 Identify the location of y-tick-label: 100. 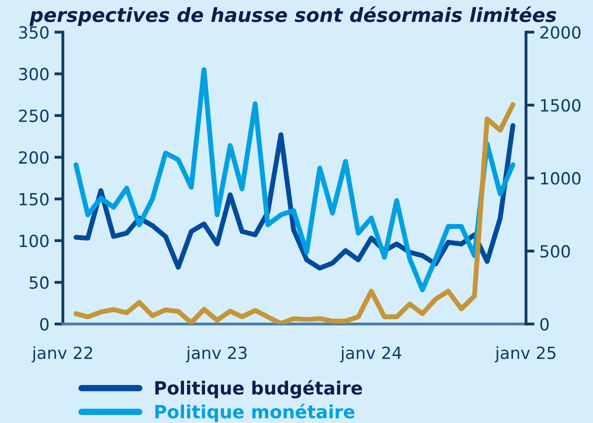
(34, 241).